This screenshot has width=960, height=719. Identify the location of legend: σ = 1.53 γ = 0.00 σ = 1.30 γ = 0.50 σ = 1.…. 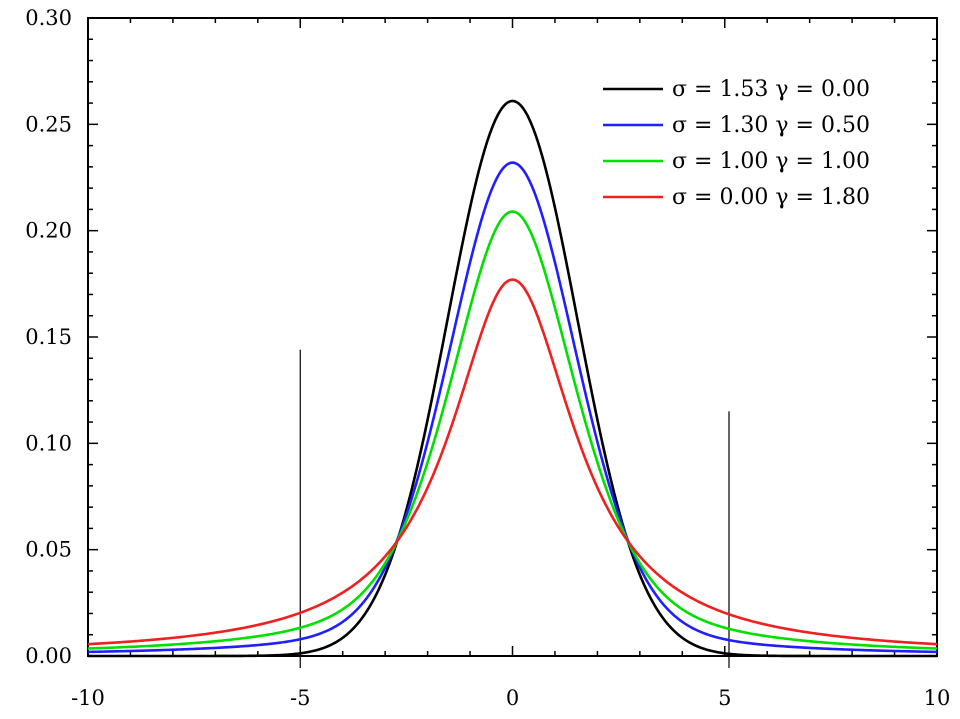
(736, 143).